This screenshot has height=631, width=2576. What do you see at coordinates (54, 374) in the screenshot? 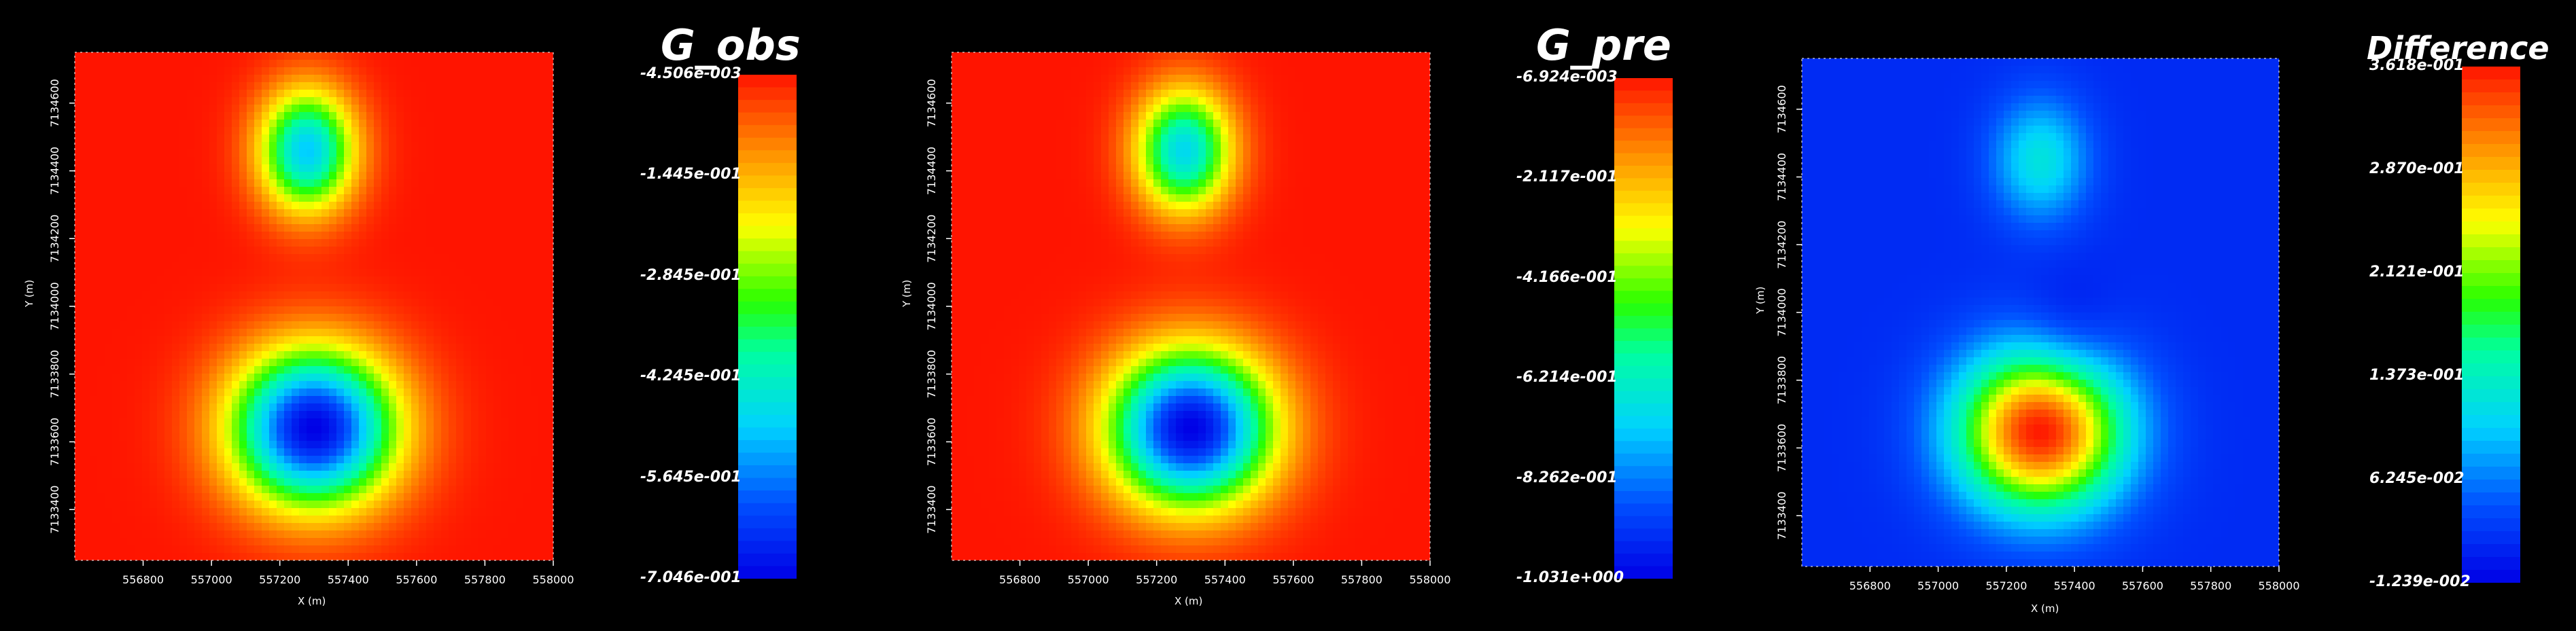
I see `y-tick-label: 7133800` at bounding box center [54, 374].